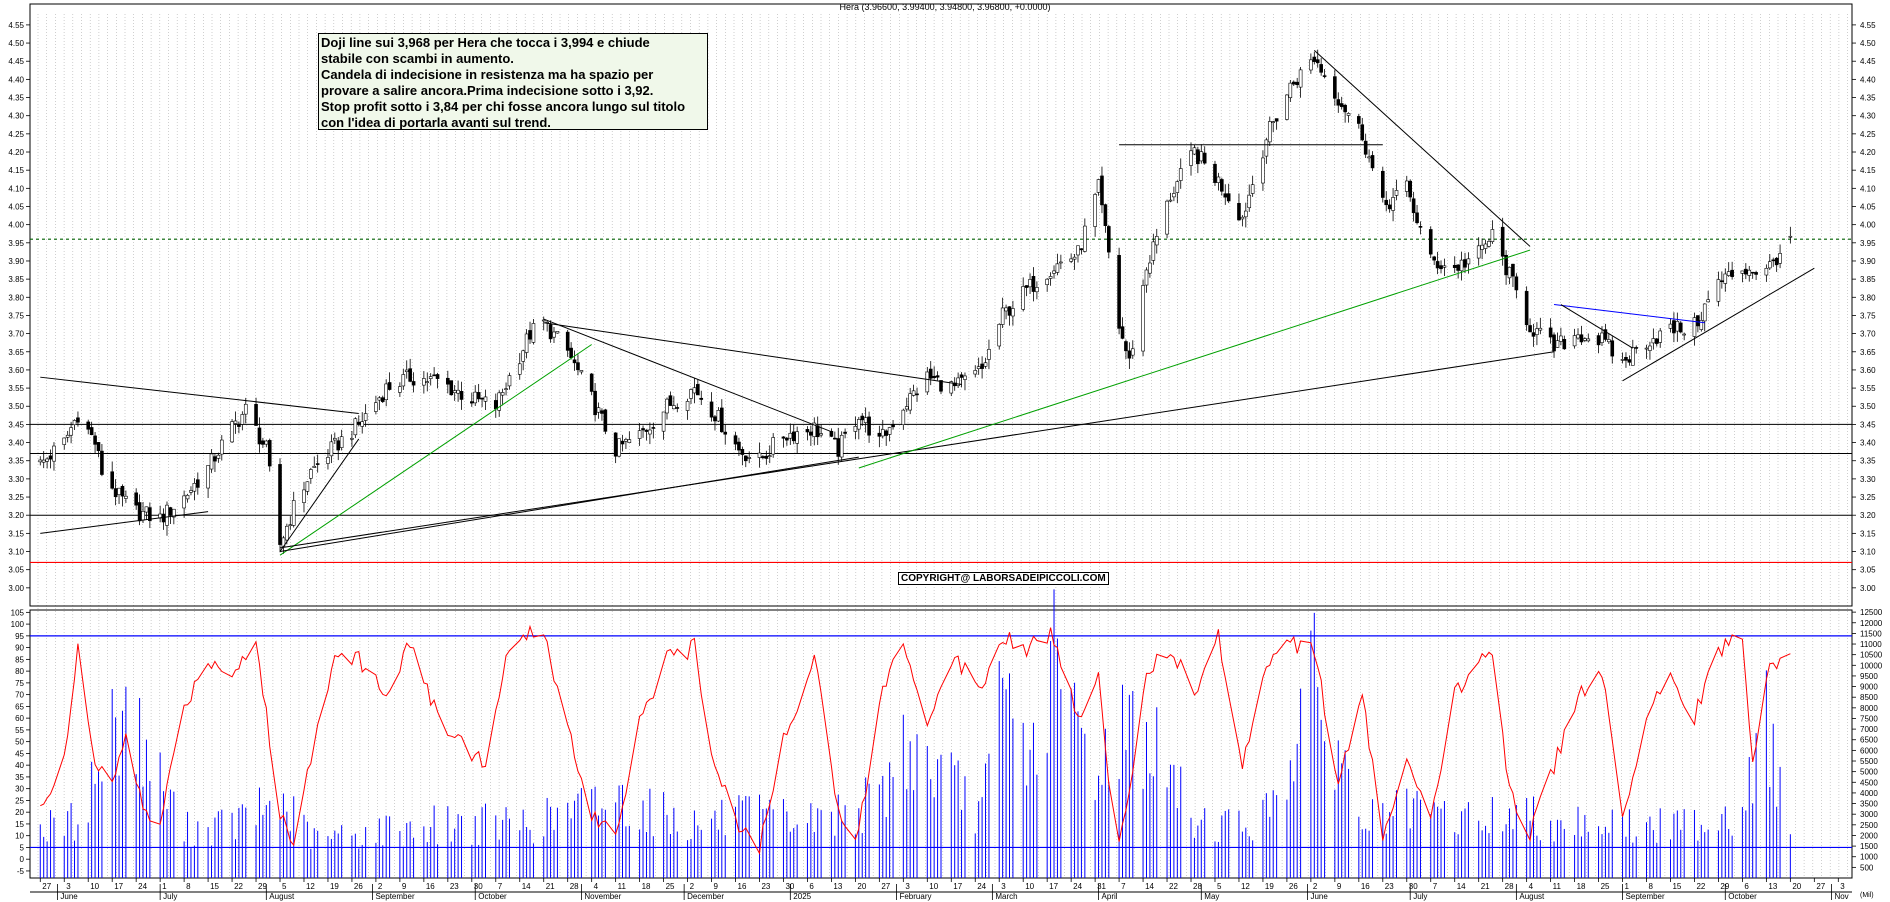 The height and width of the screenshot is (902, 1890). Describe the element at coordinates (1869, 793) in the screenshot. I see `volume-tick-label: 4000` at that location.